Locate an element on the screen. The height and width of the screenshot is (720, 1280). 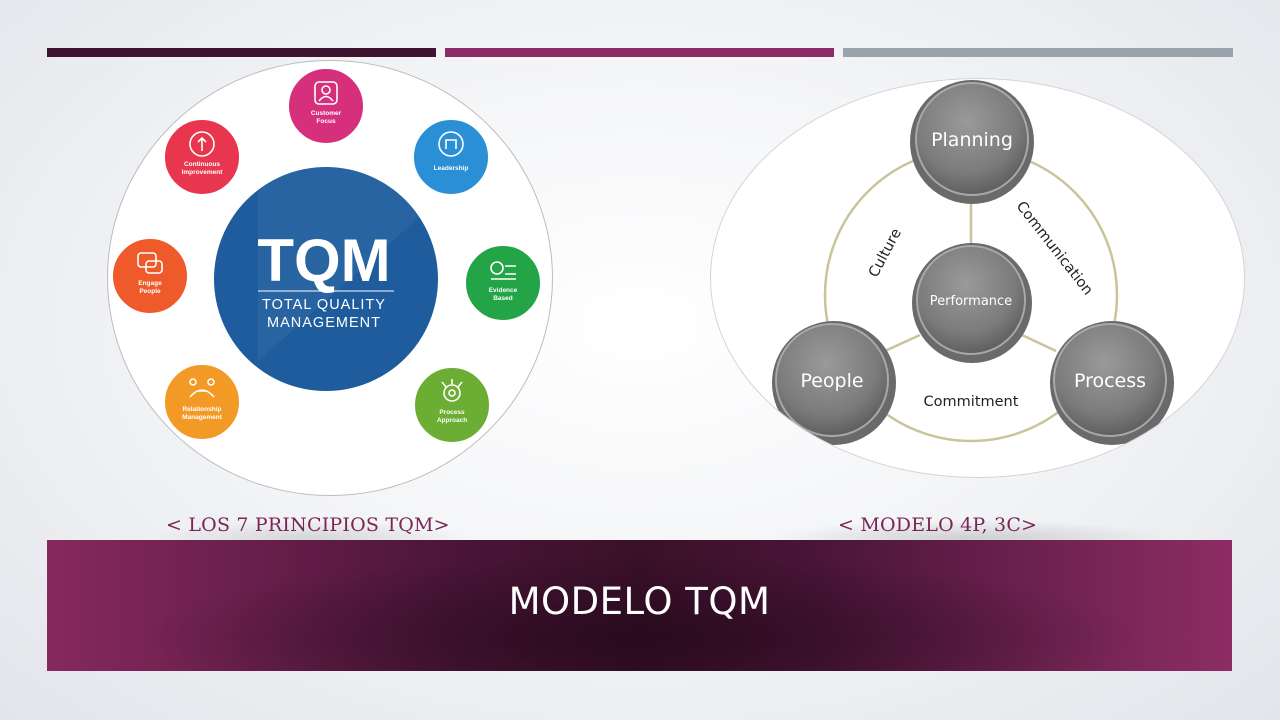
tqm-center-title: TQM is located at coordinates (323, 260).